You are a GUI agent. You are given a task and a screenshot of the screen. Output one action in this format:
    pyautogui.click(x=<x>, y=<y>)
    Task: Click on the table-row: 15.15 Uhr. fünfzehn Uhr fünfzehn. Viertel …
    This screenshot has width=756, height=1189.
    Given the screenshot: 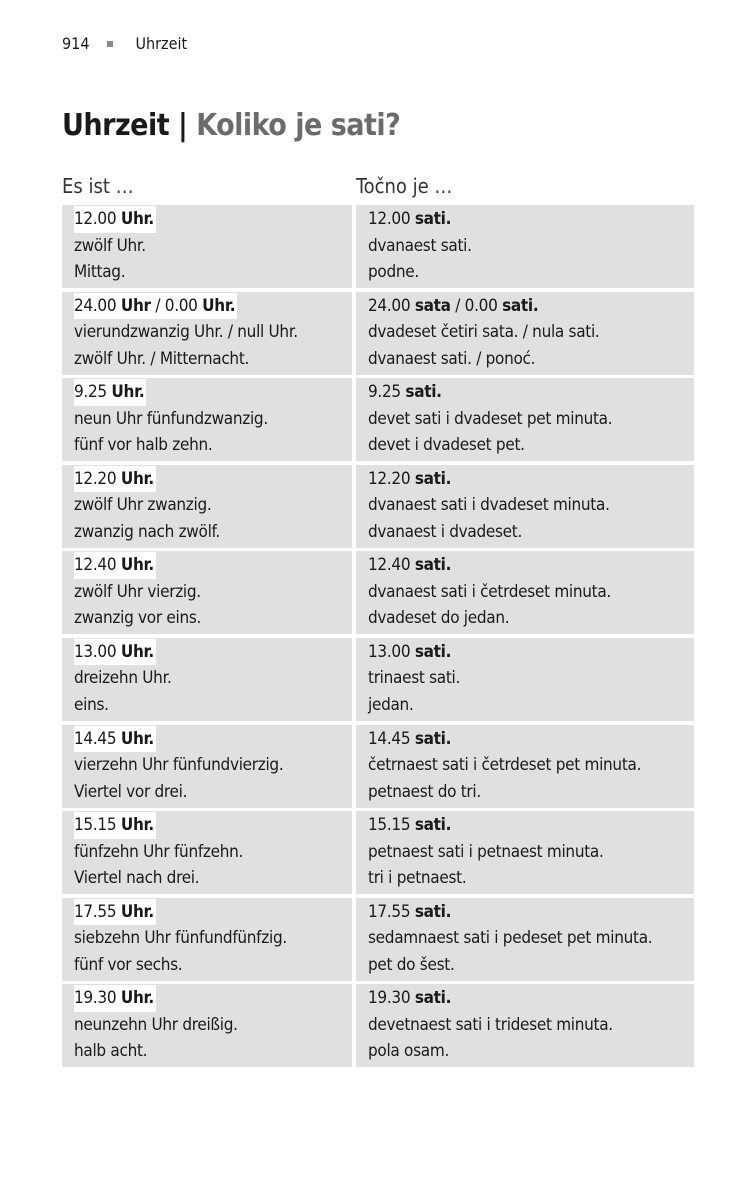 What is the action you would take?
    pyautogui.click(x=378, y=853)
    